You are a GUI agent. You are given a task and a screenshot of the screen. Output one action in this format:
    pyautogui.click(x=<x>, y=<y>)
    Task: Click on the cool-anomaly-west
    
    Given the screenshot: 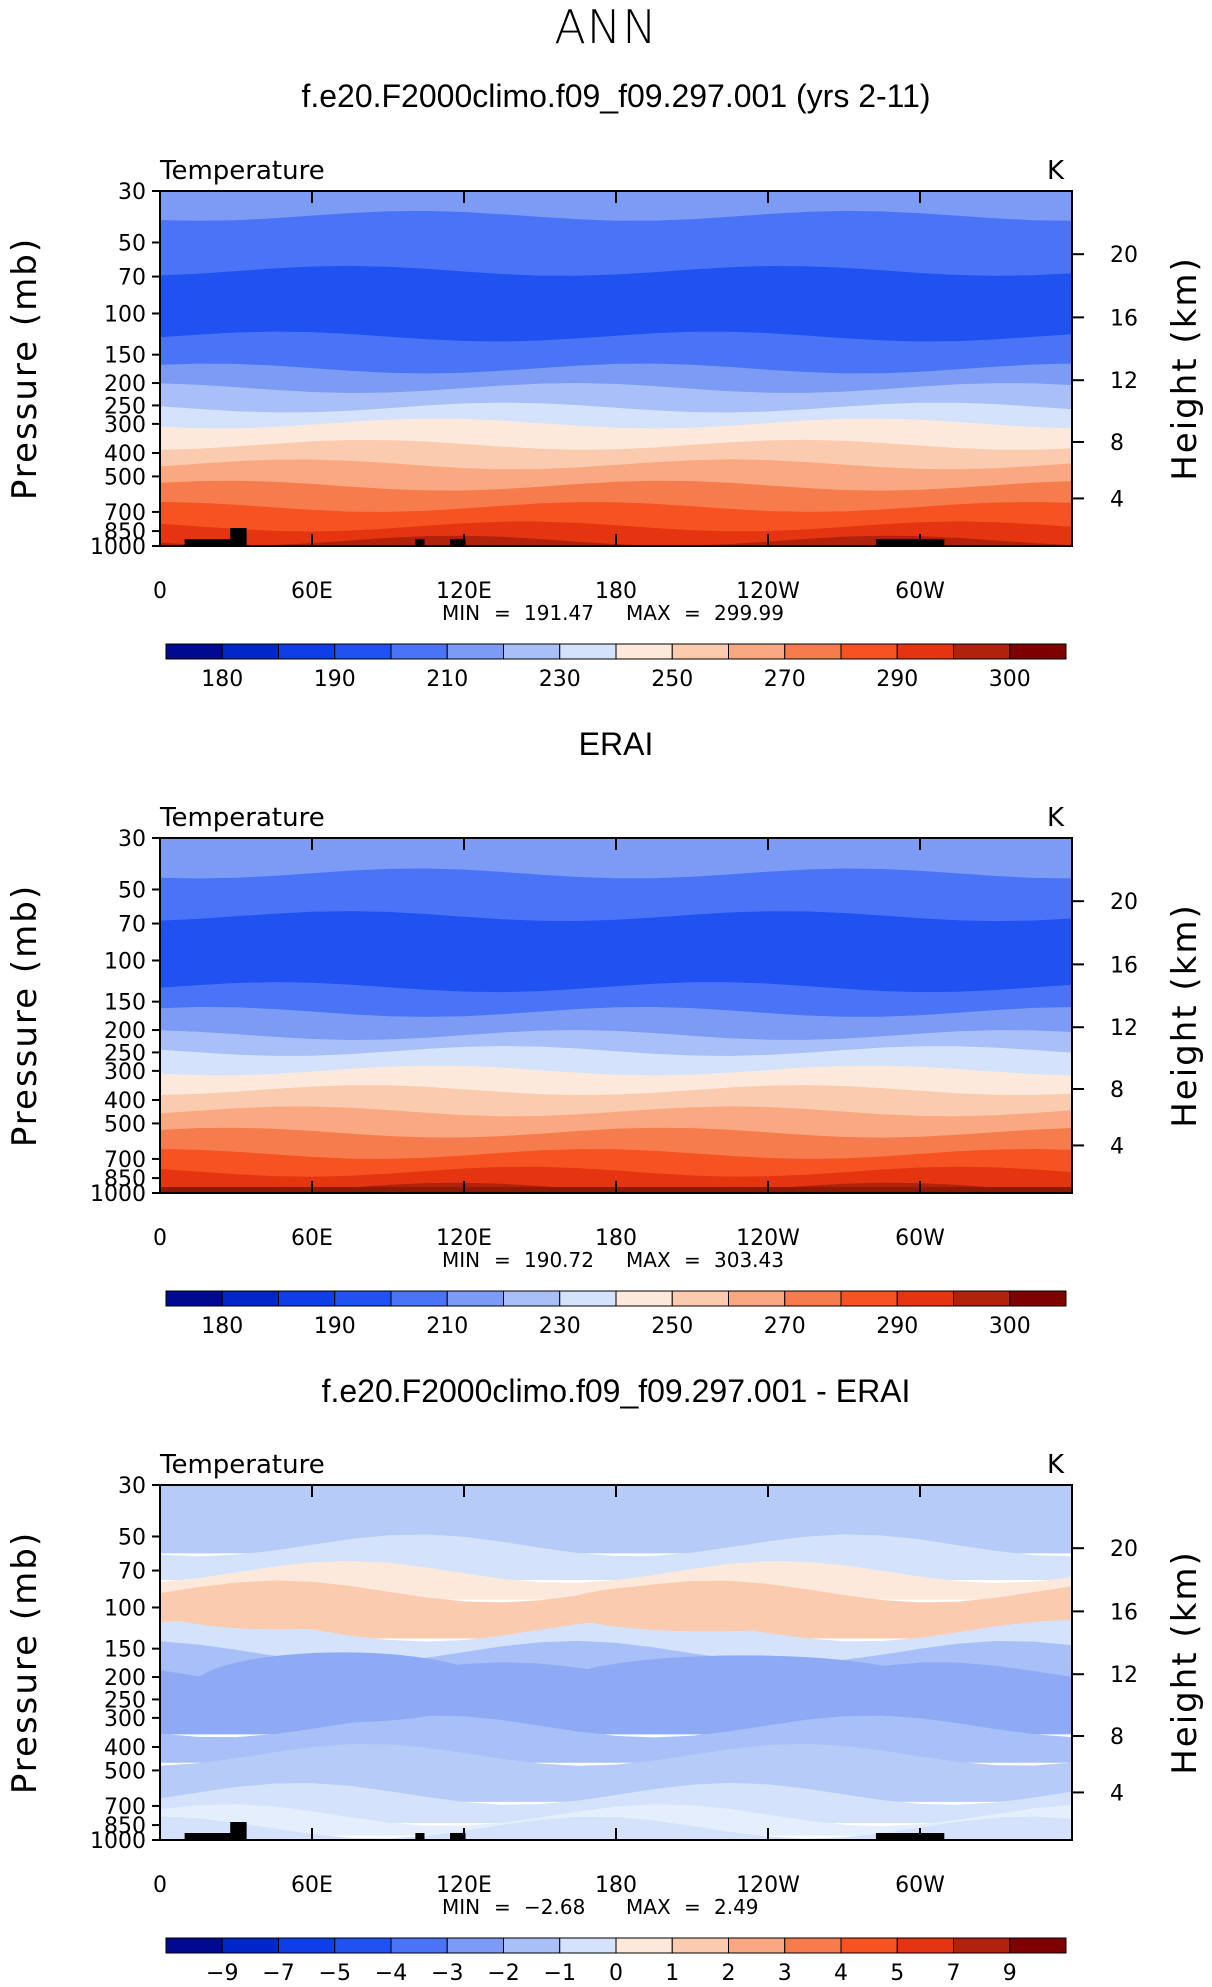 What is the action you would take?
    pyautogui.click(x=342, y=1687)
    